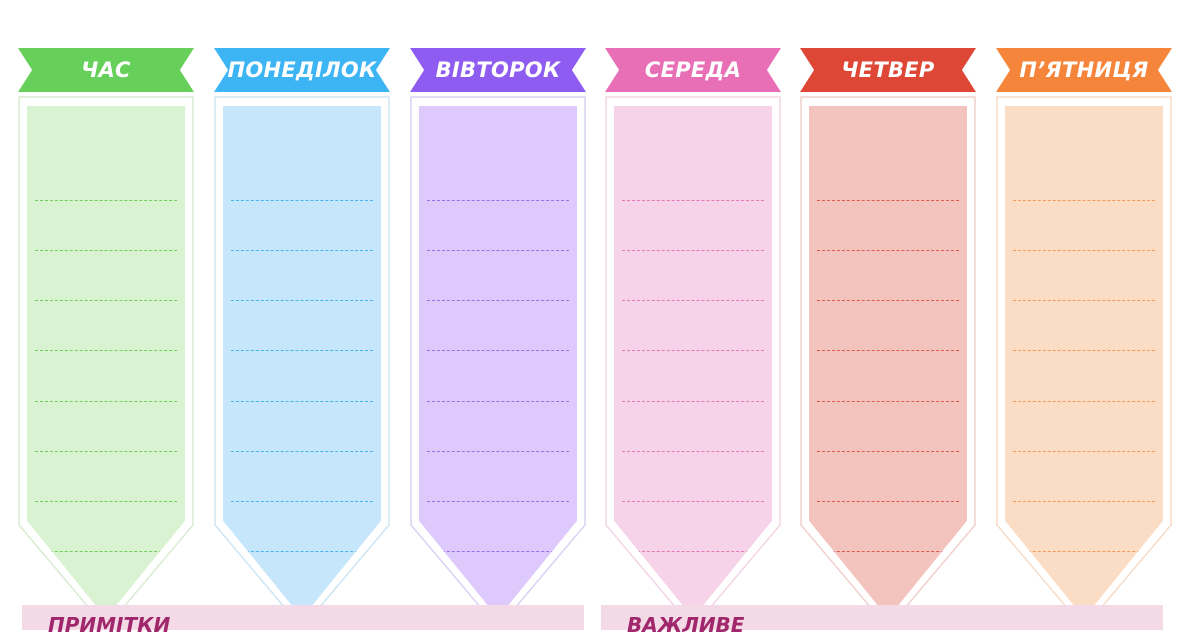  I want to click on column-header-label: П’ЯТНИЦЯ, so click(1084, 70).